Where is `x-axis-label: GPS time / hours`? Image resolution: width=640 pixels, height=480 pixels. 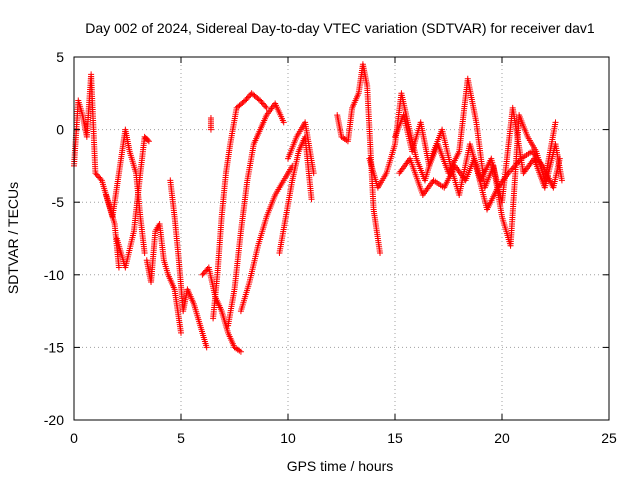
x-axis-label: GPS time / hours is located at coordinates (340, 466).